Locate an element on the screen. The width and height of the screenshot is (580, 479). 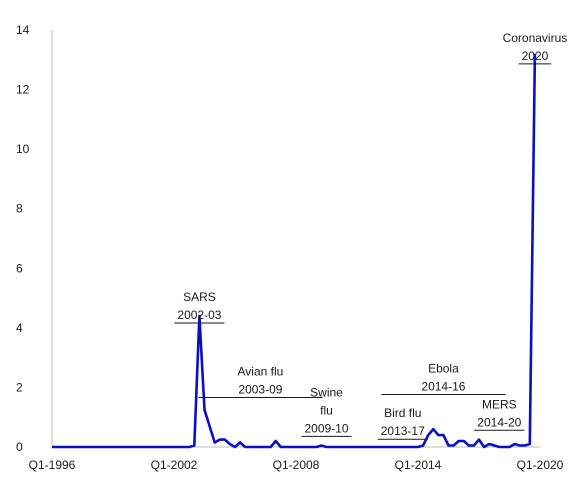
x-tick-label: Q1-2002 is located at coordinates (174, 465).